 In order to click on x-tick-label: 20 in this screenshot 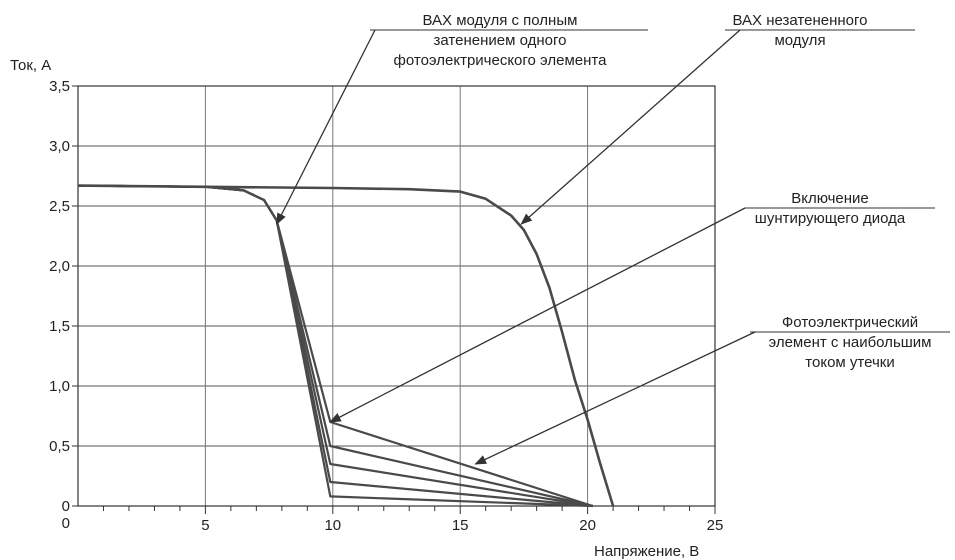, I will do `click(587, 525)`.